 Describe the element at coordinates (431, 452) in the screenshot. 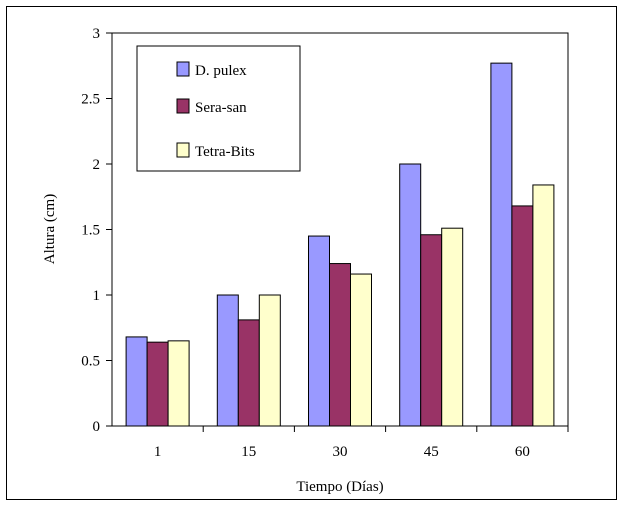

I see `x-tick-label: 45` at that location.